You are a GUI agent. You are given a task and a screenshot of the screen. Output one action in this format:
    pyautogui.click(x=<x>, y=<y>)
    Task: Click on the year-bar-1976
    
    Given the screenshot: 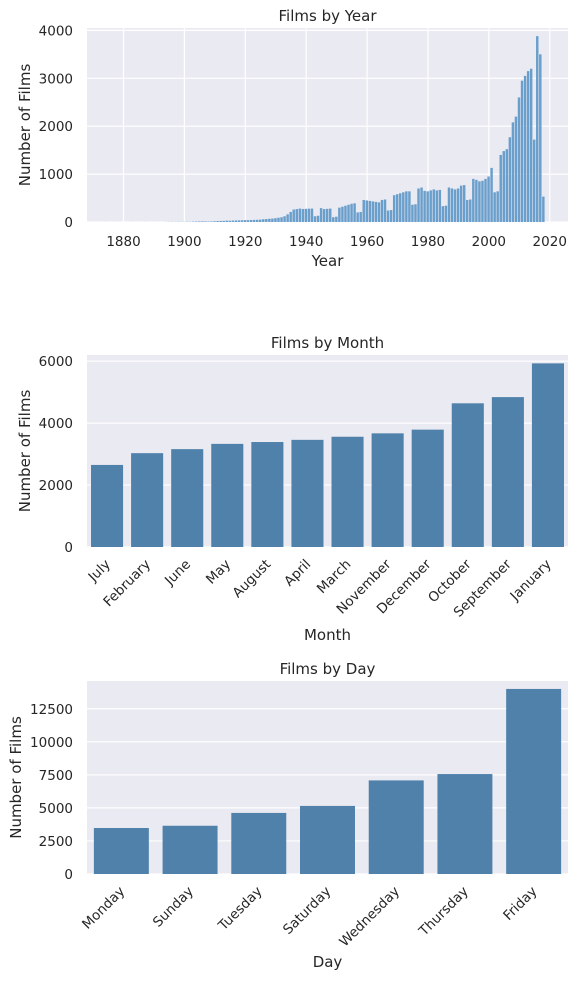 What is the action you would take?
    pyautogui.click(x=415, y=213)
    